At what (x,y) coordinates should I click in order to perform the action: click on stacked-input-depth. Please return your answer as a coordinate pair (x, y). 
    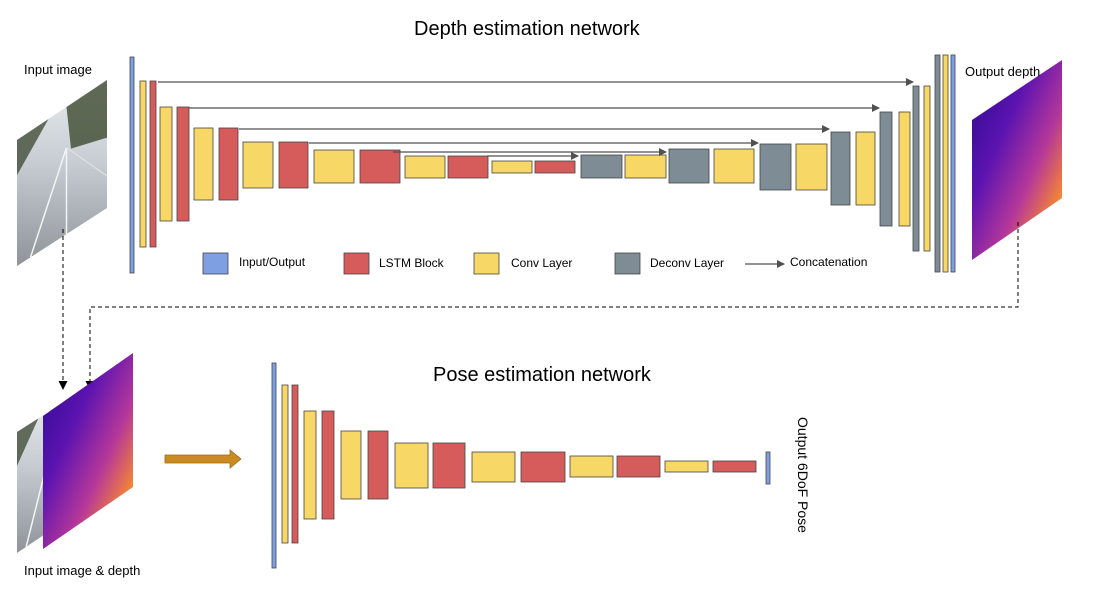
    Looking at the image, I should click on (88, 451).